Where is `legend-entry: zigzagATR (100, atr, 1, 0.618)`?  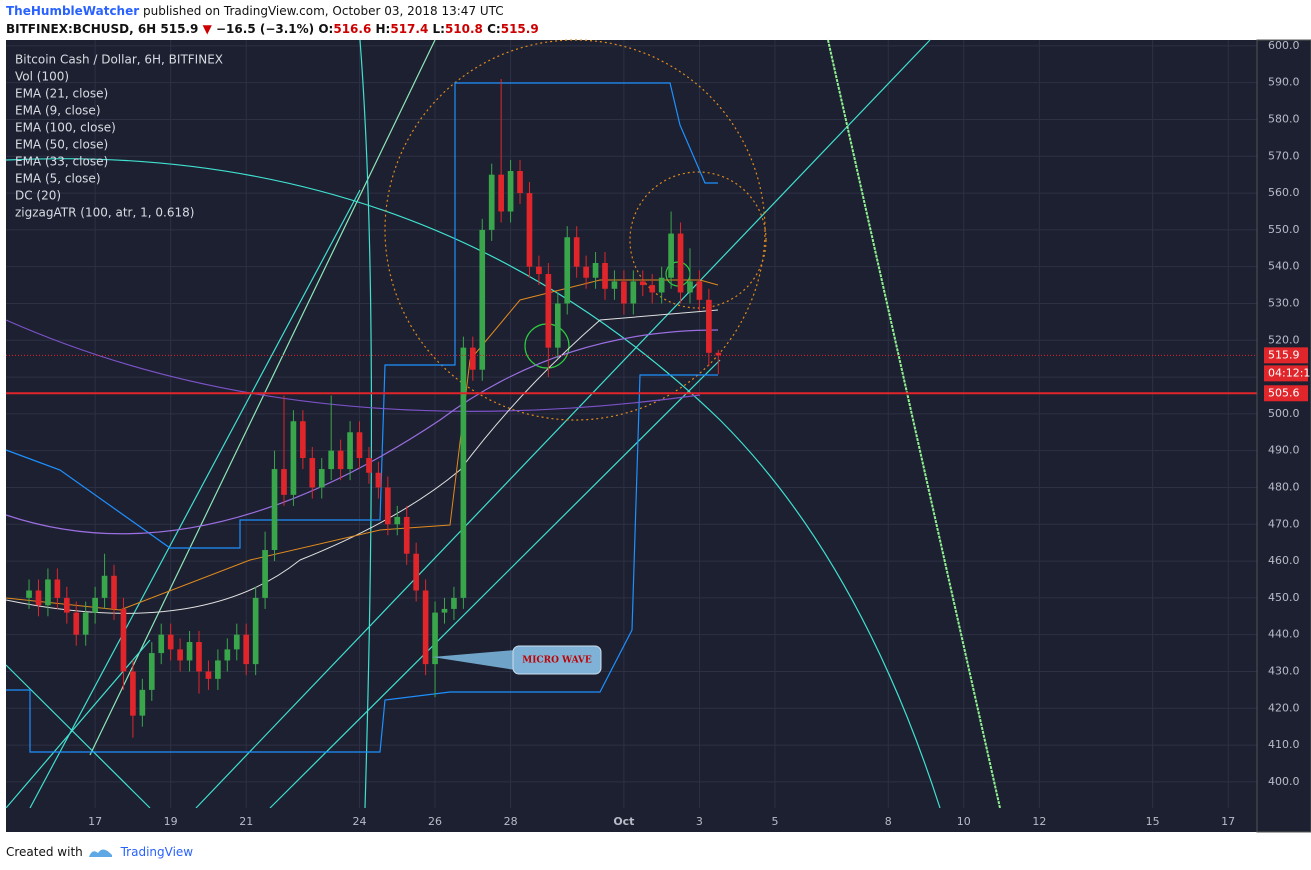
legend-entry: zigzagATR (100, atr, 1, 0.618) is located at coordinates (104, 213).